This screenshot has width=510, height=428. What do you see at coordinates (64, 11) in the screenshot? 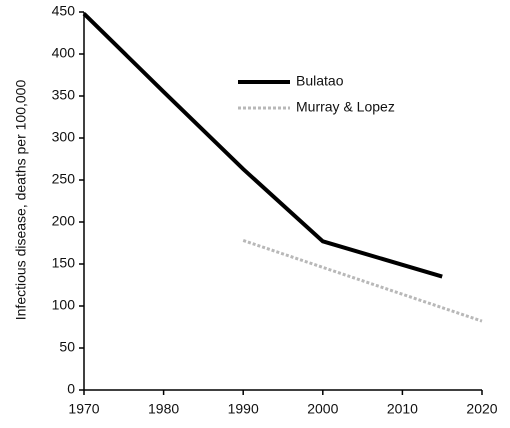
I see `y-tick-label: 450` at bounding box center [64, 11].